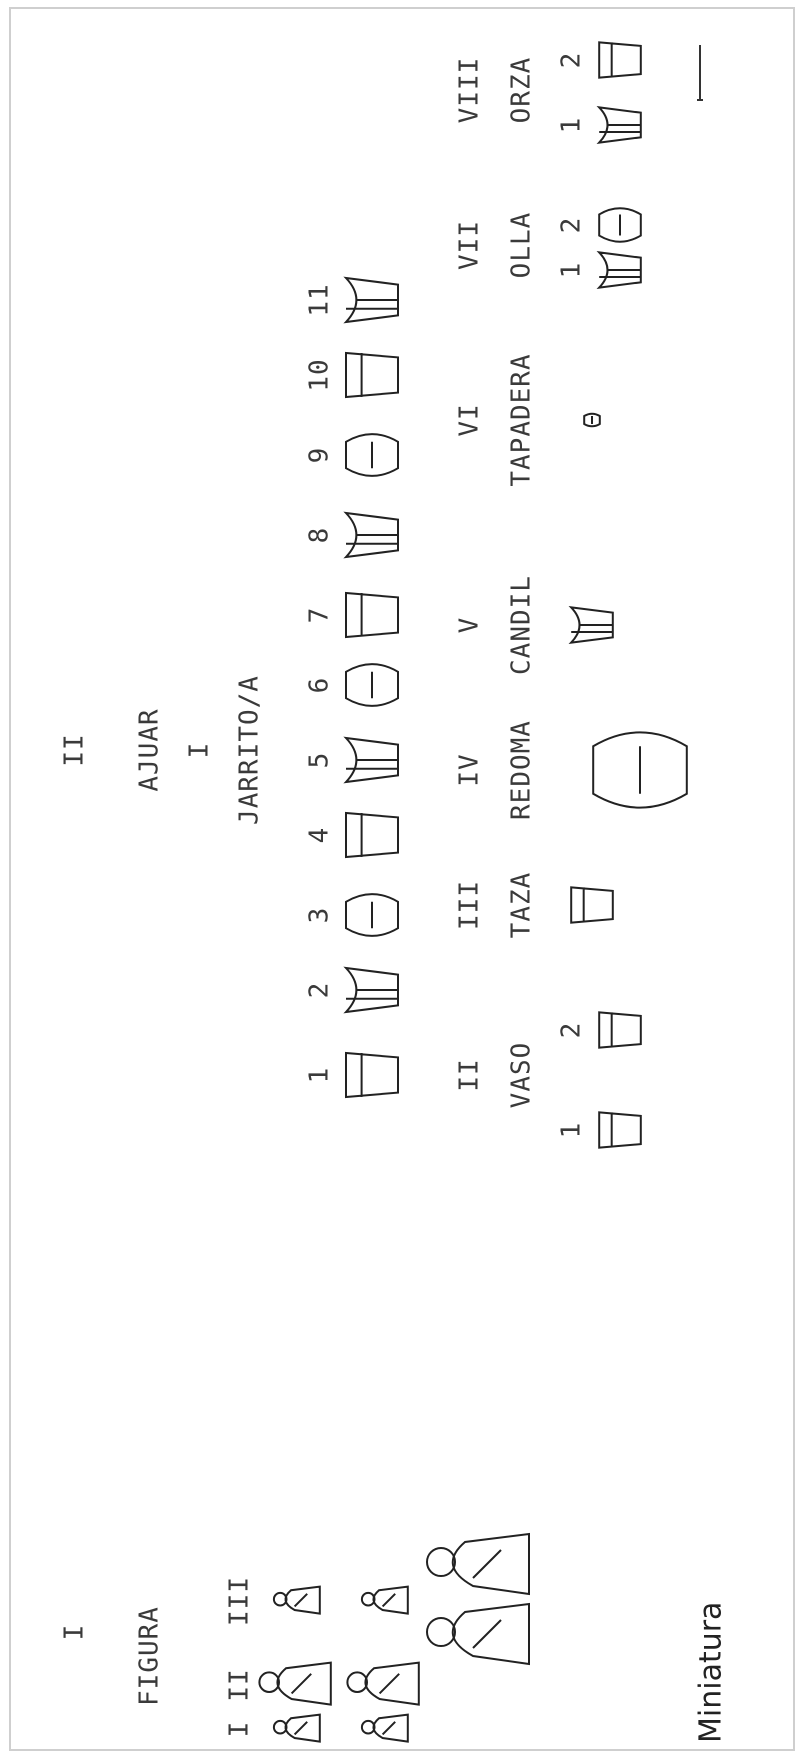 The image size is (796, 1751). I want to click on group-title: REDOMA, so click(522, 770).